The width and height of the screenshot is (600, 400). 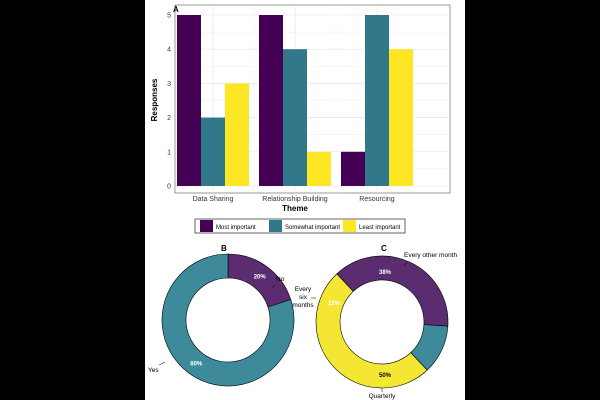 I want to click on panel-letter-a: A, so click(x=176, y=9).